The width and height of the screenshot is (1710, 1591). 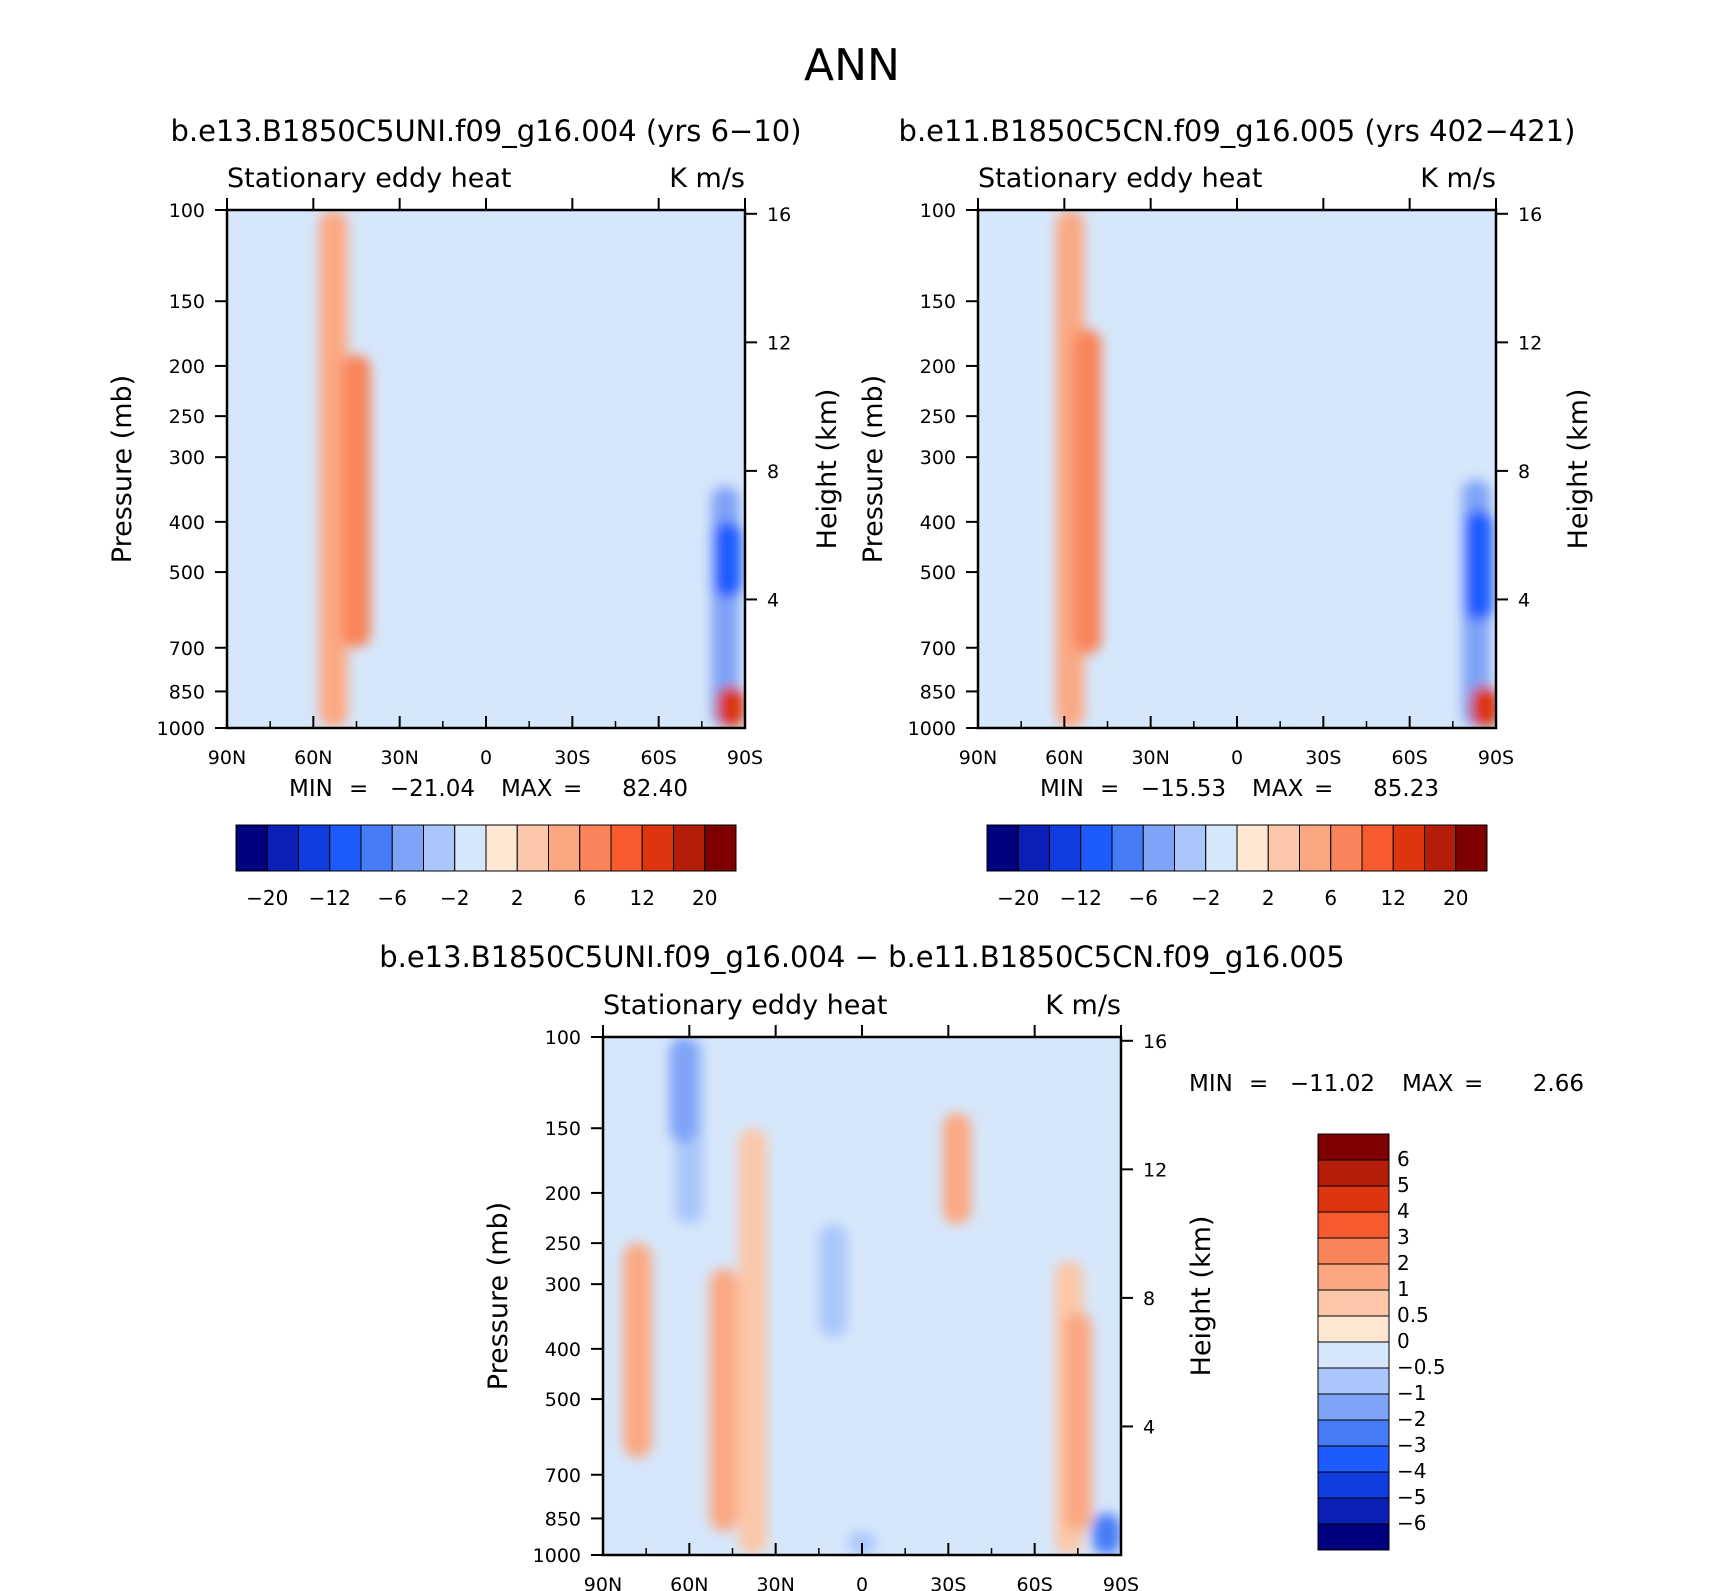 I want to click on colorbar-label: 20, so click(x=1455, y=898).